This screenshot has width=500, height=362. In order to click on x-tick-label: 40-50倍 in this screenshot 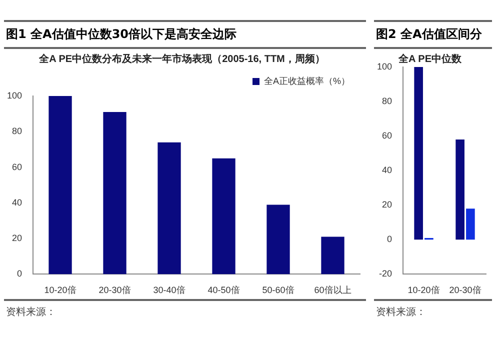, I will do `click(224, 290)`.